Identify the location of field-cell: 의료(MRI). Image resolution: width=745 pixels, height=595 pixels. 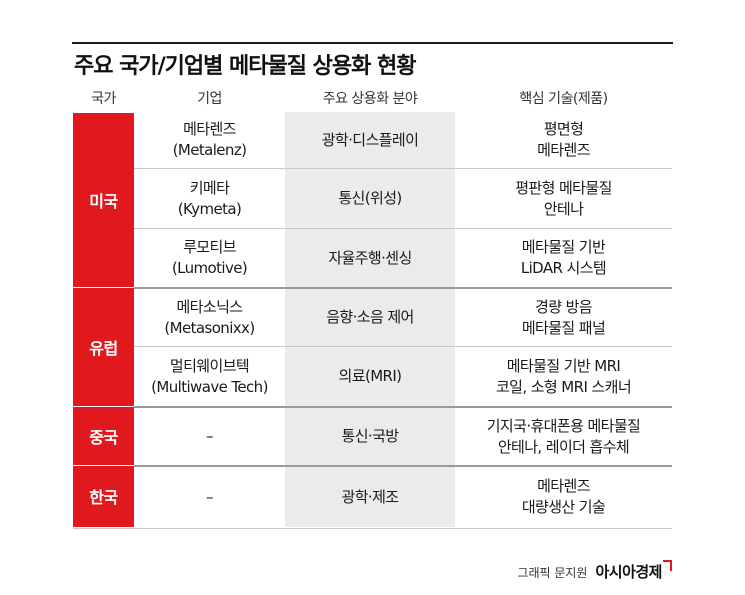
(370, 376).